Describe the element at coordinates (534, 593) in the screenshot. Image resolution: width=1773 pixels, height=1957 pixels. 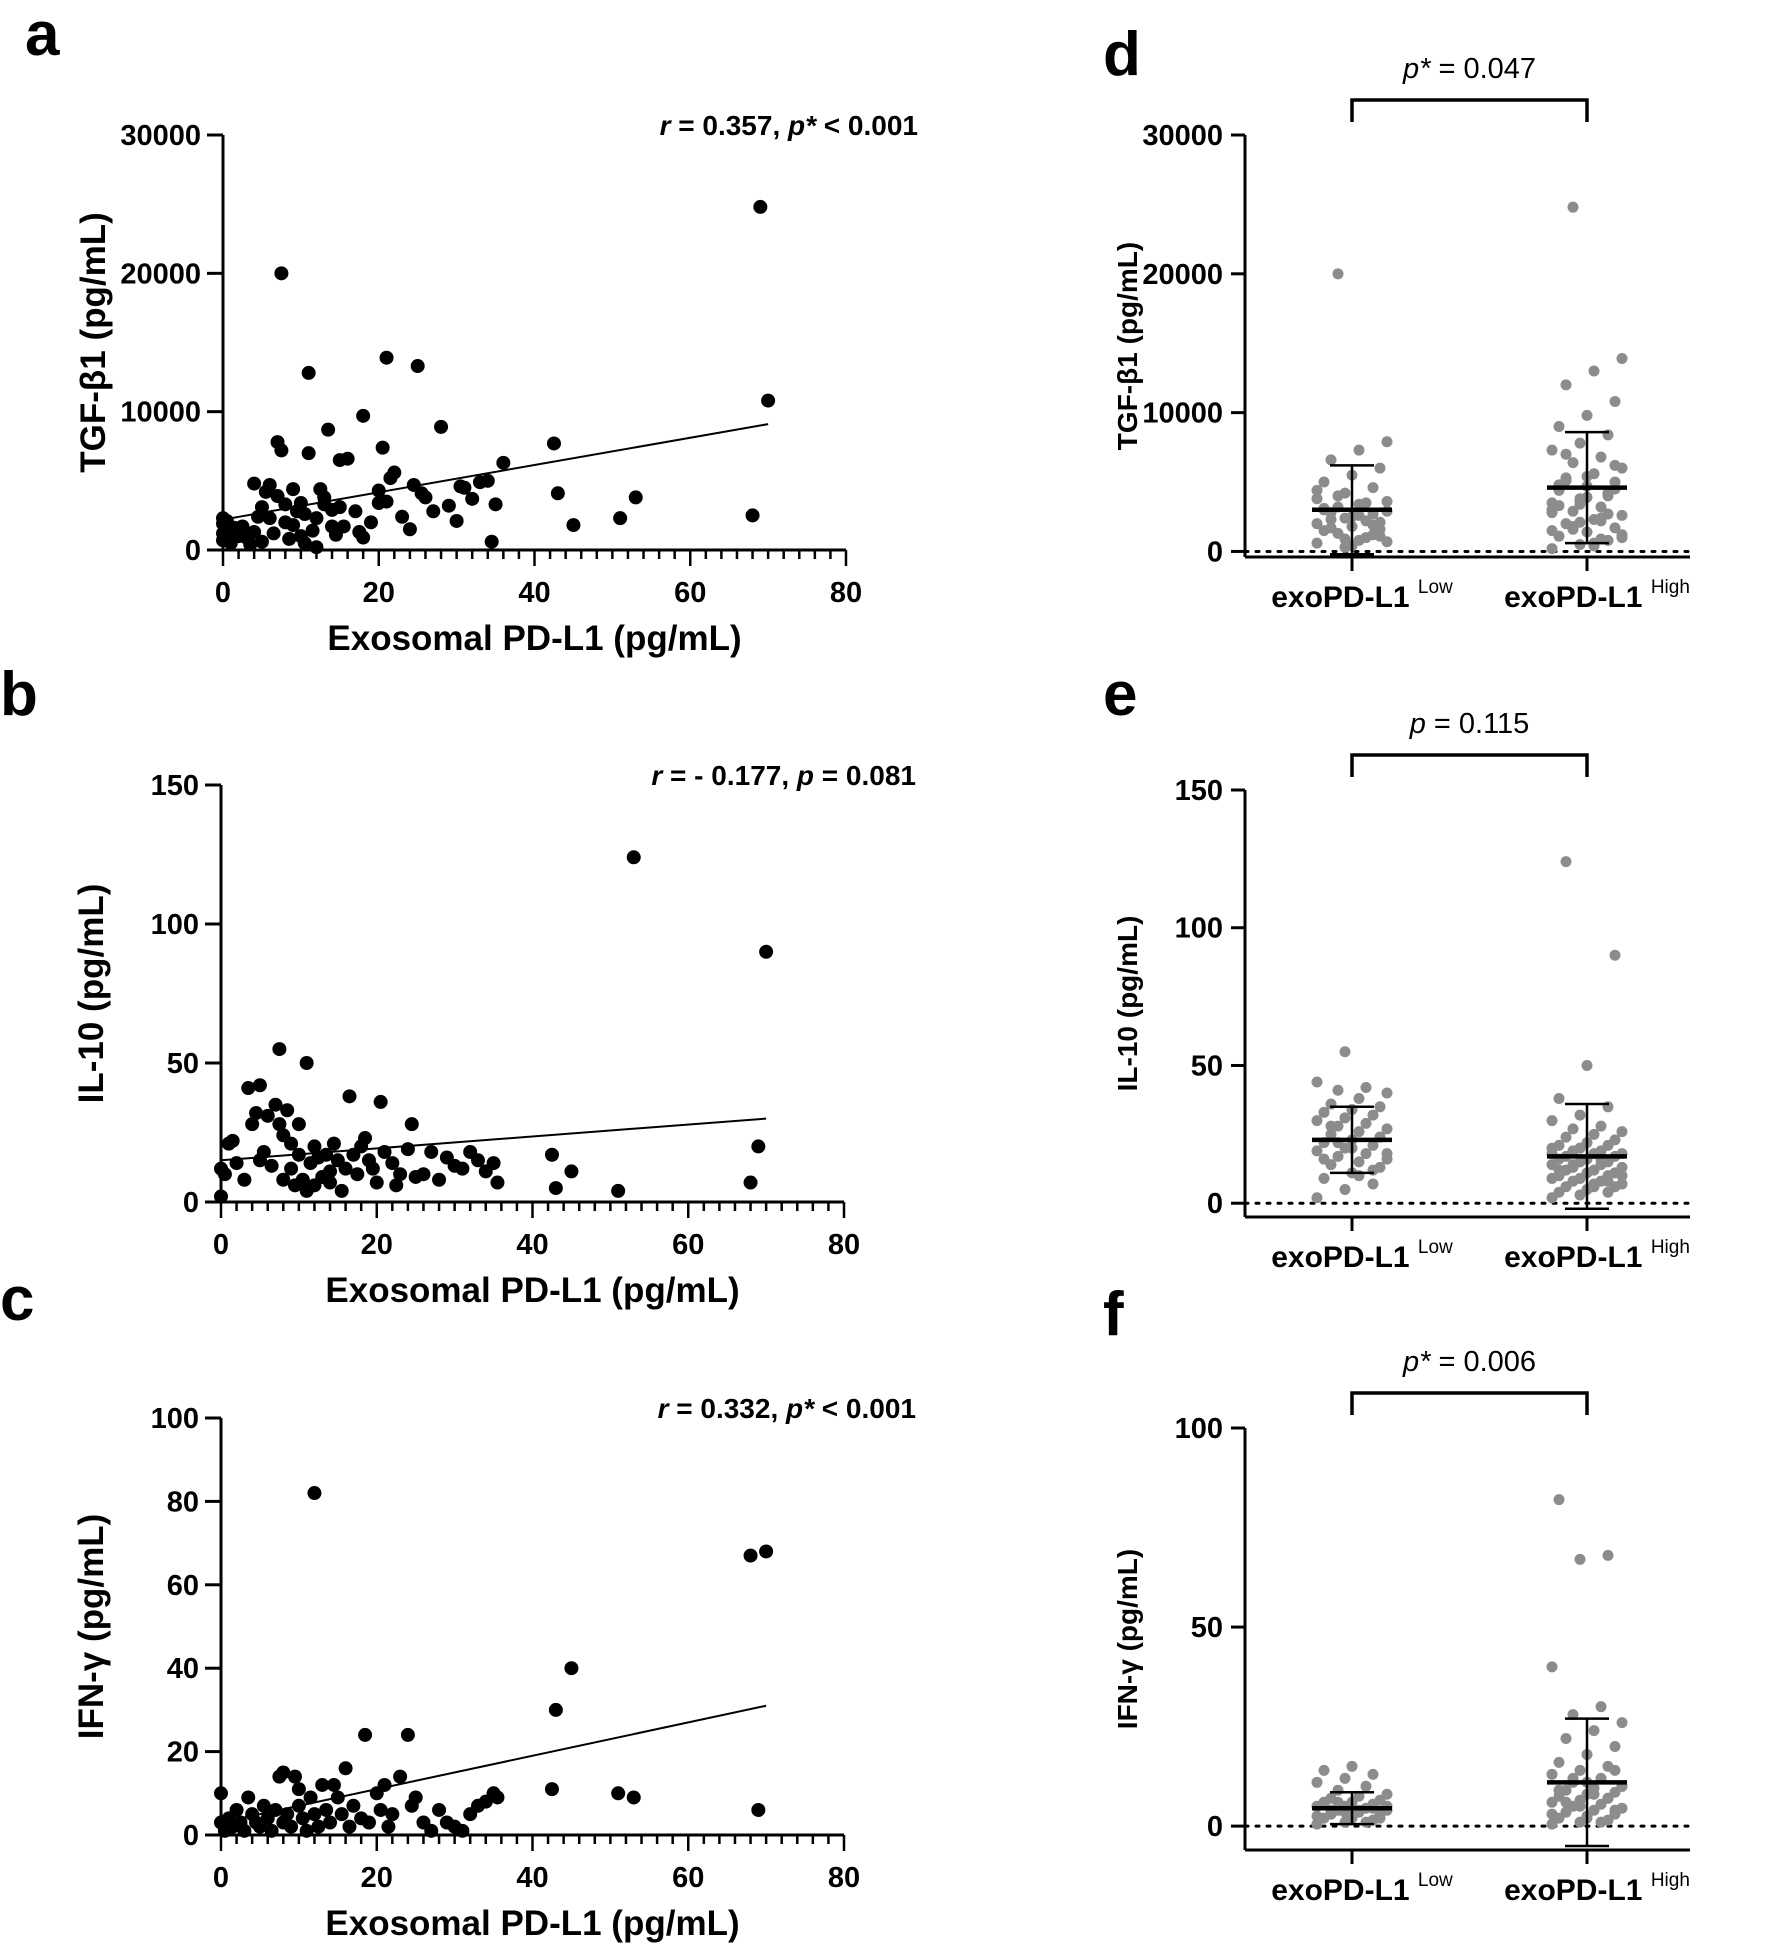
I see `x-tick-label: 40` at that location.